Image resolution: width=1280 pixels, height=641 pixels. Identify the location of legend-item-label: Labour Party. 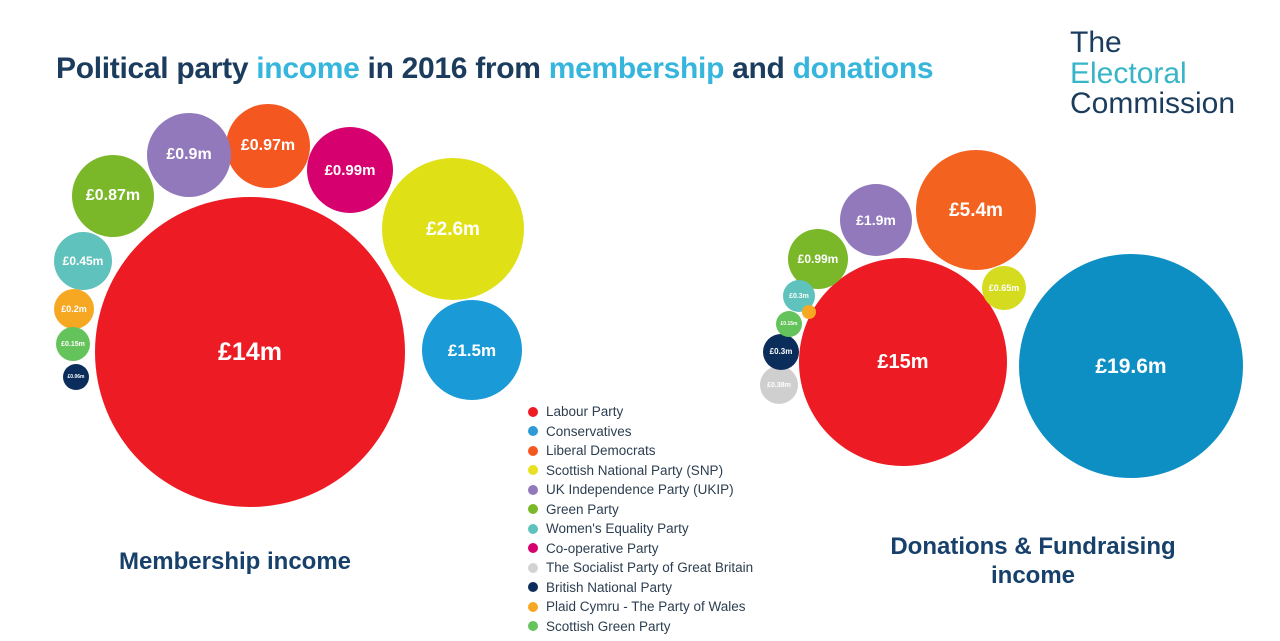
(585, 412).